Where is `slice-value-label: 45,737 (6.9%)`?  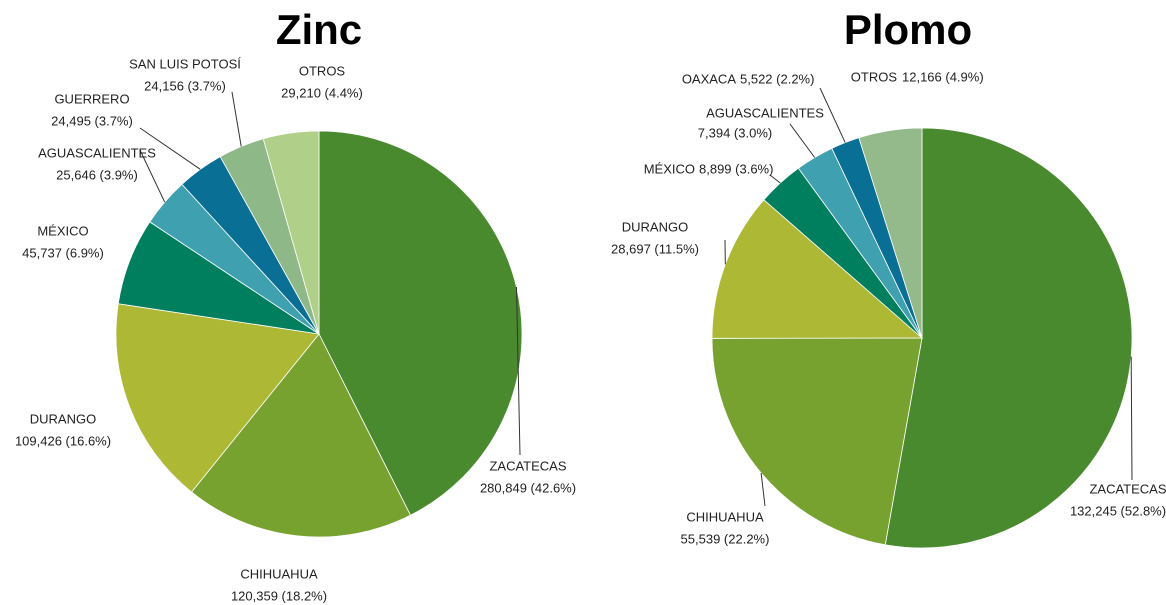
slice-value-label: 45,737 (6.9%) is located at coordinates (63, 252).